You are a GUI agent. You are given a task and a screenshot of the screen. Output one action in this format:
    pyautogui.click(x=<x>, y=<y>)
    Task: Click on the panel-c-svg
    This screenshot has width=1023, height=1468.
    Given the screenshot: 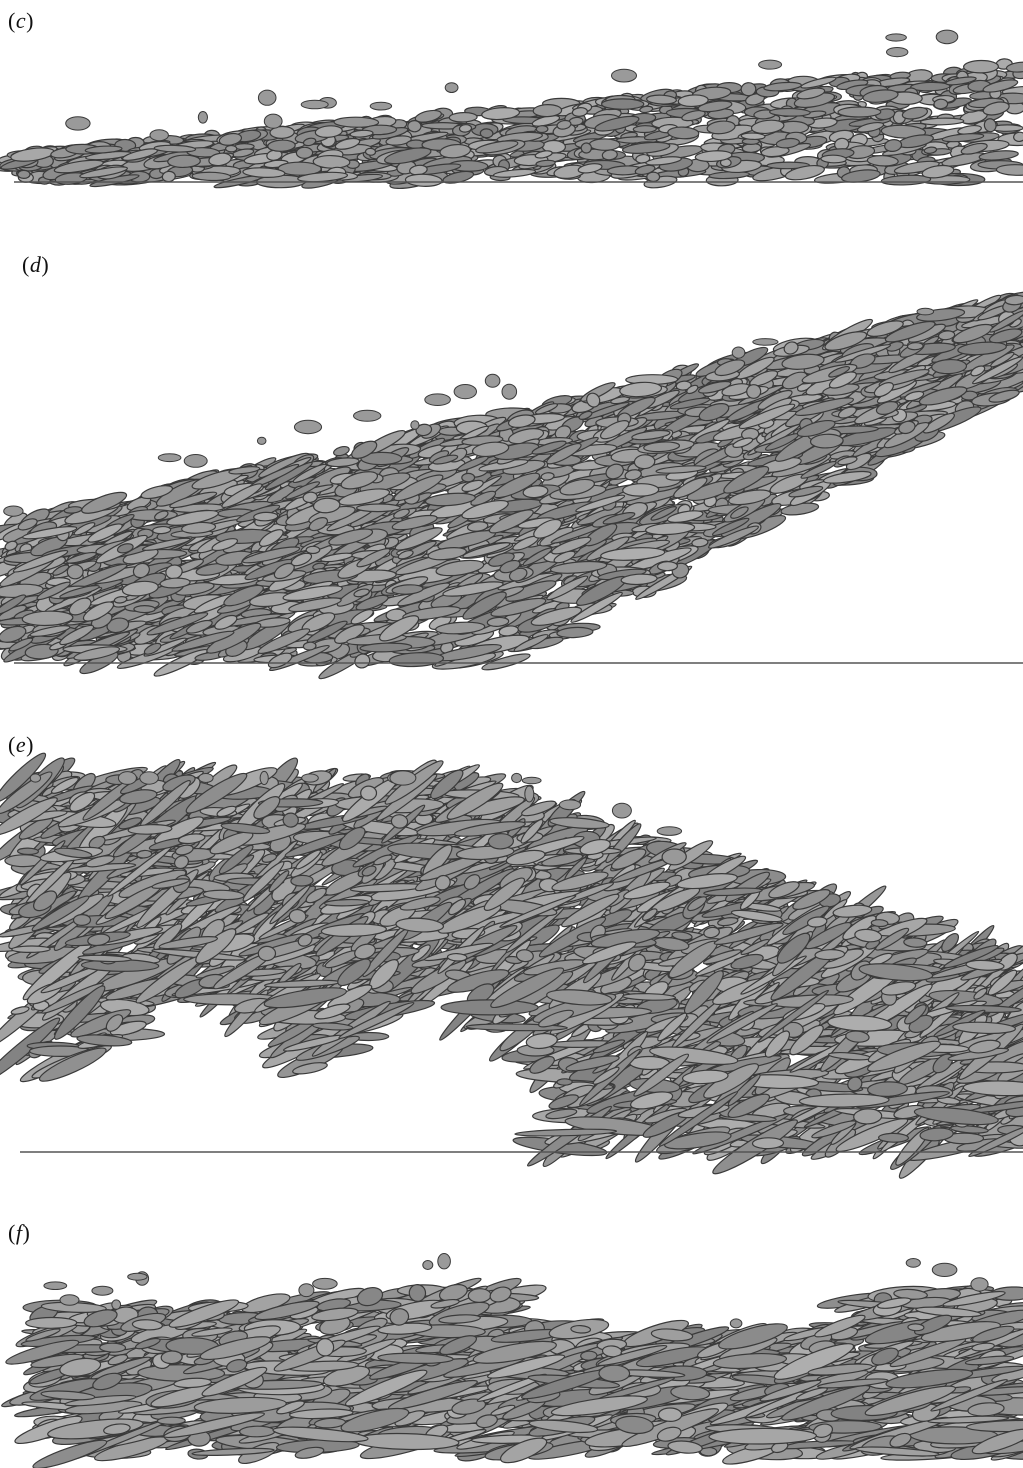 What is the action you would take?
    pyautogui.click(x=511, y=109)
    